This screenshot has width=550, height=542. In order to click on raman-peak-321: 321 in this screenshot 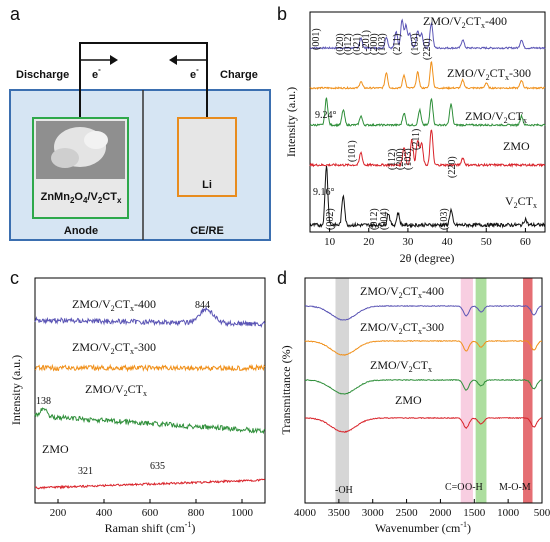, I will do `click(85, 471)`.